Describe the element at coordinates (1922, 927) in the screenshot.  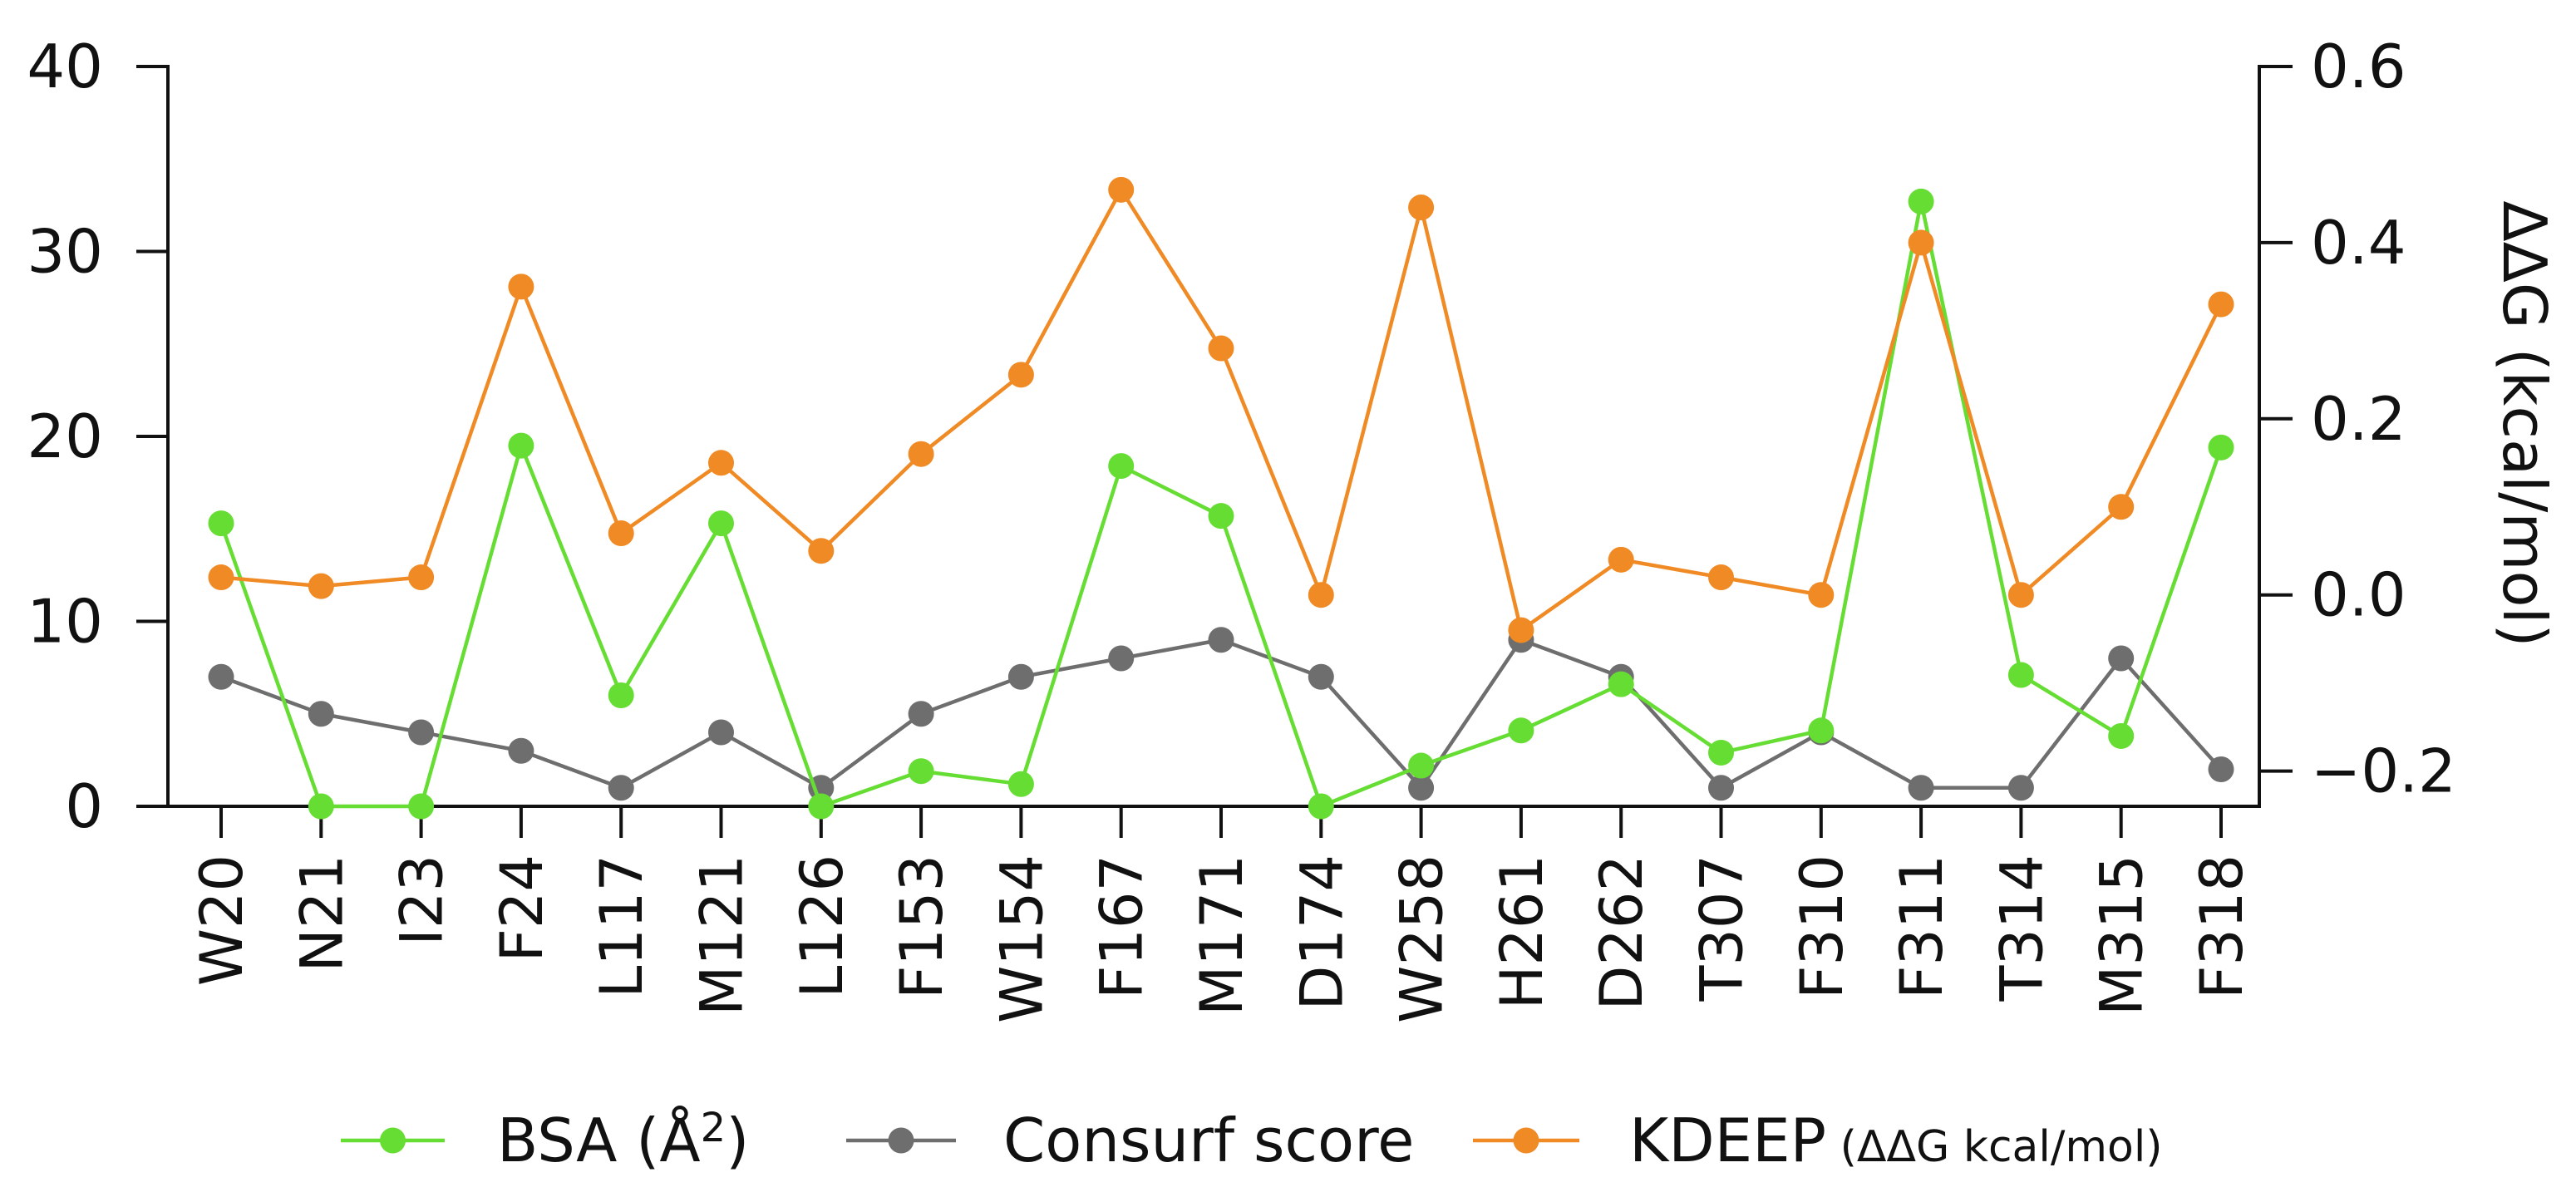
I see `x-tick-label: F311` at that location.